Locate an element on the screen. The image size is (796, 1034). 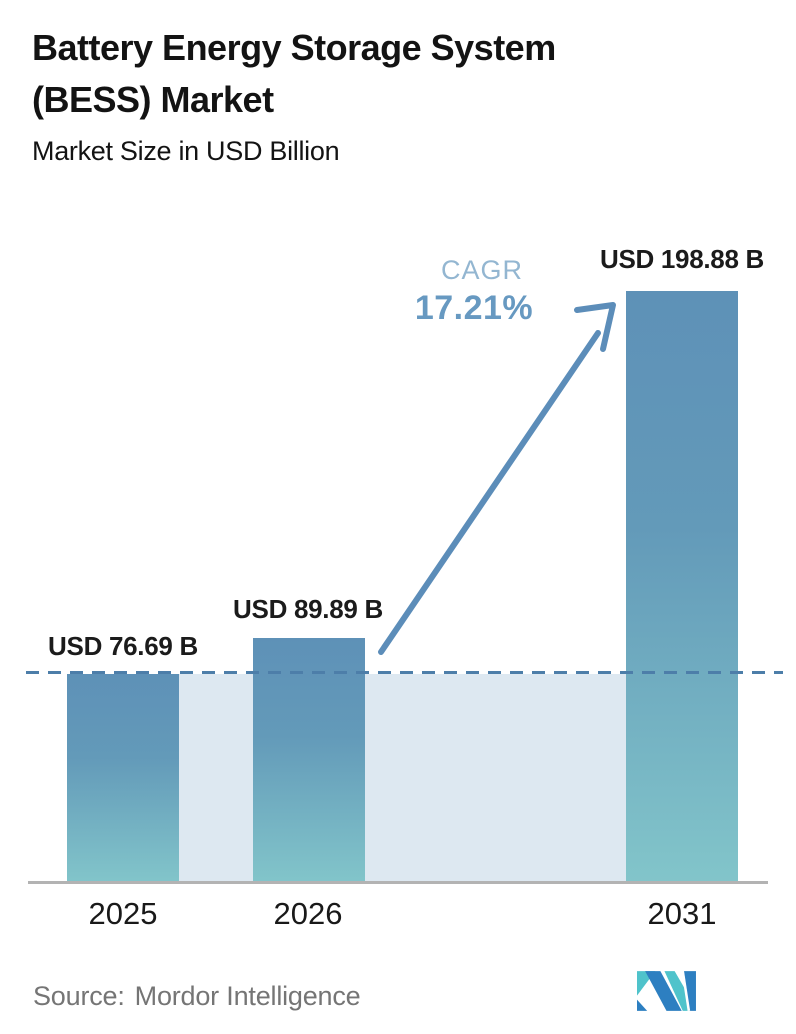
source-name: Mordor Intelligence is located at coordinates (247, 996).